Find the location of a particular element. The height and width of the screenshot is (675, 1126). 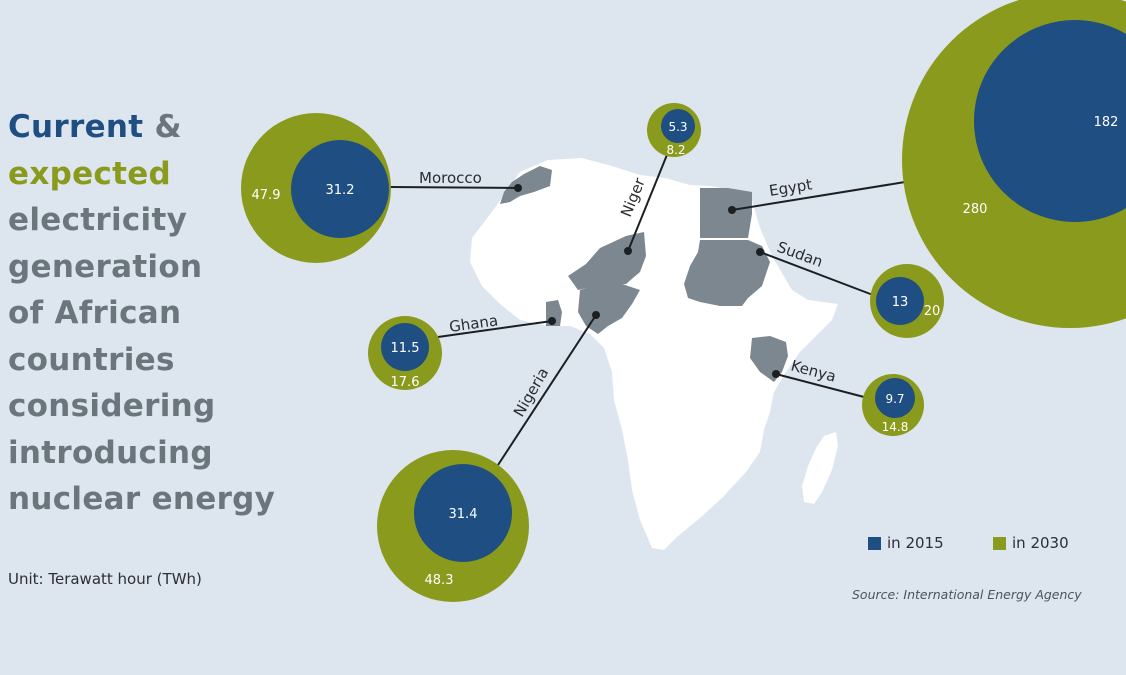

dot-morocco is located at coordinates (518, 188).